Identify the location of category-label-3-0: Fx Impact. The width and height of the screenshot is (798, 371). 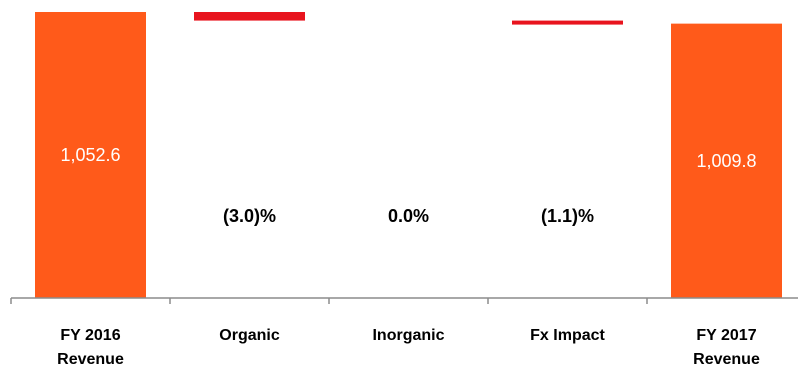
(567, 335).